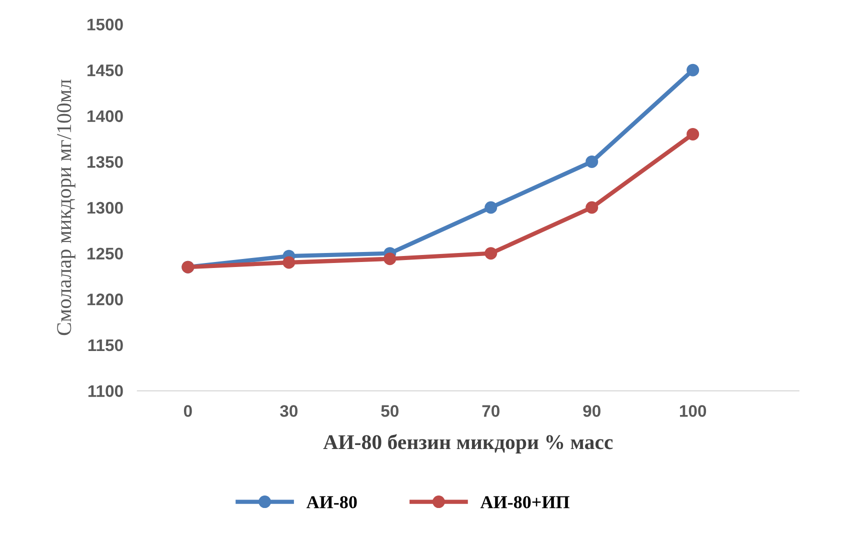  Describe the element at coordinates (105, 254) in the screenshot. I see `y-tick-label: 1250` at that location.